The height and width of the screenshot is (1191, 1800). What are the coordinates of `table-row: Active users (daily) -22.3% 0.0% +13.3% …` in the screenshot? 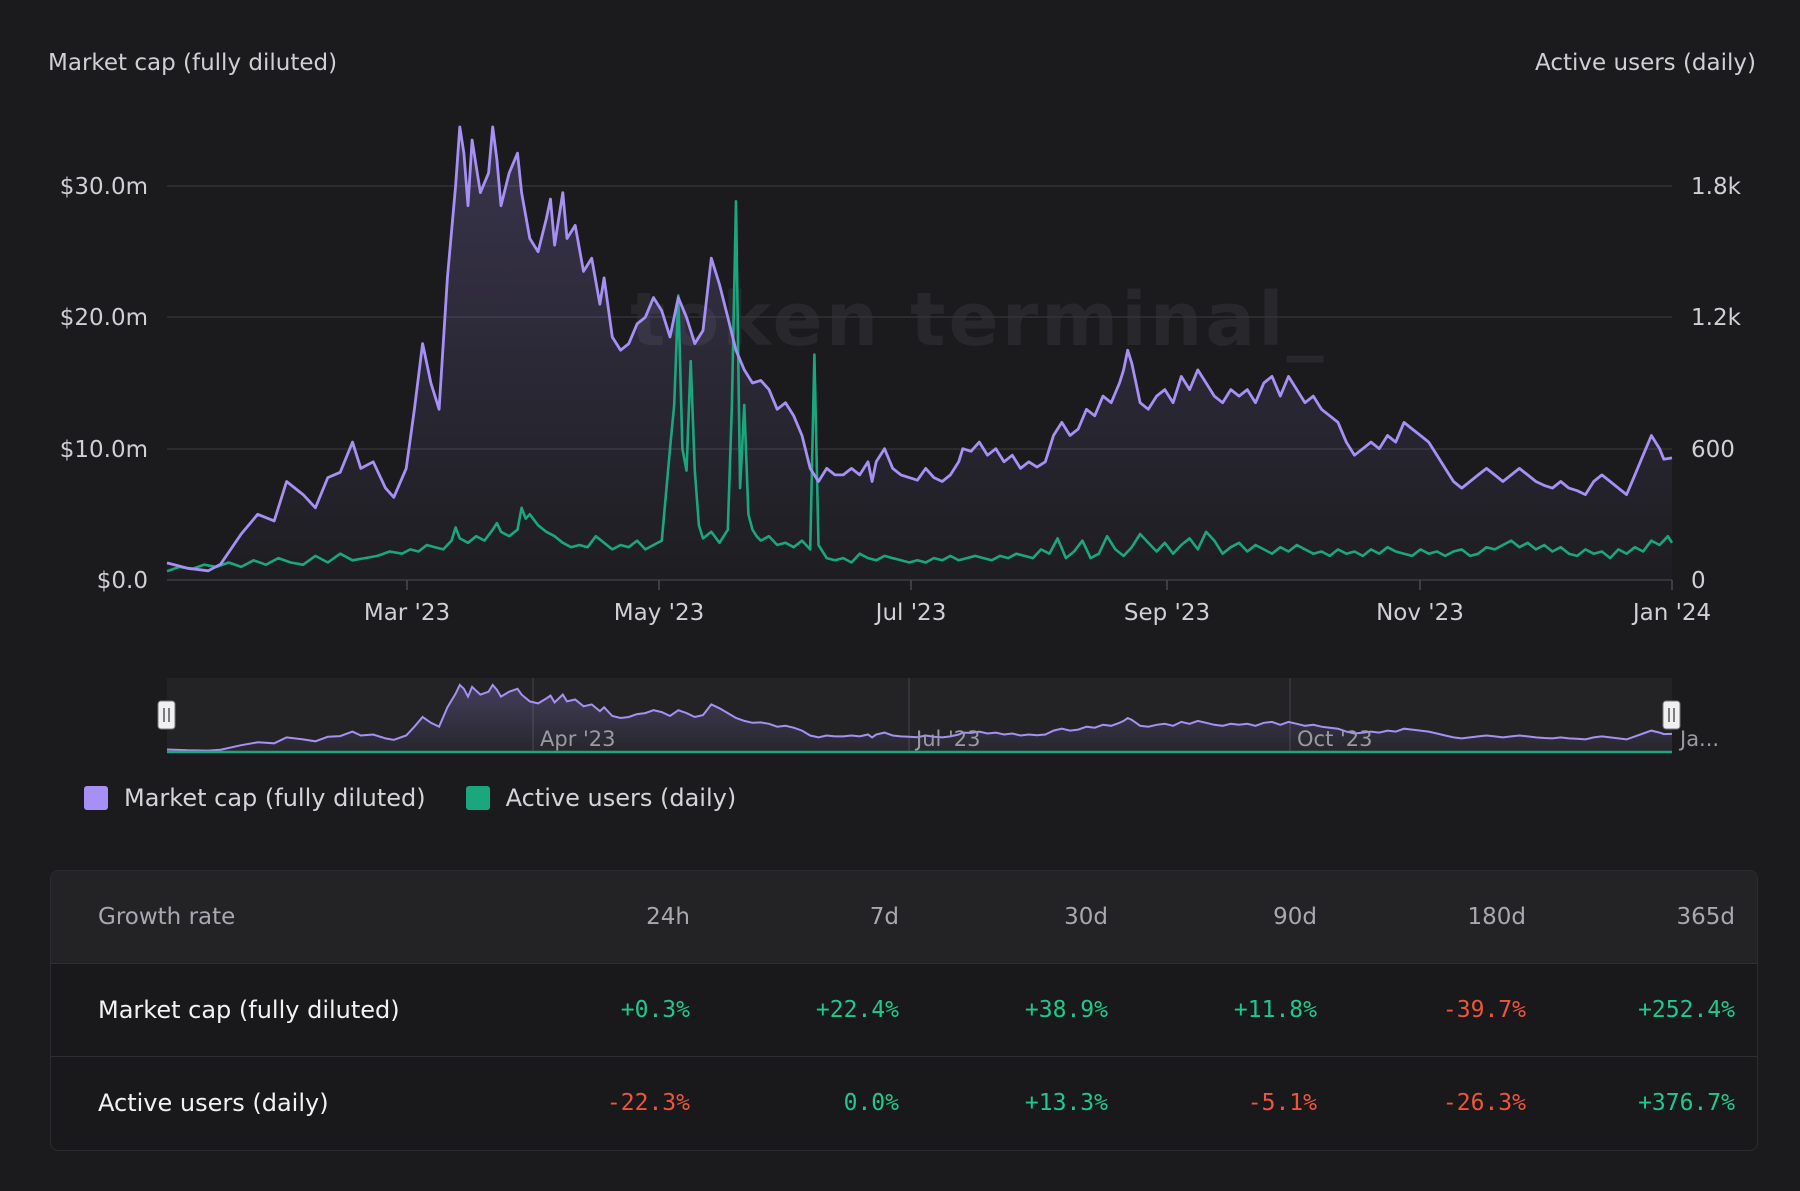 It's located at (904, 1103).